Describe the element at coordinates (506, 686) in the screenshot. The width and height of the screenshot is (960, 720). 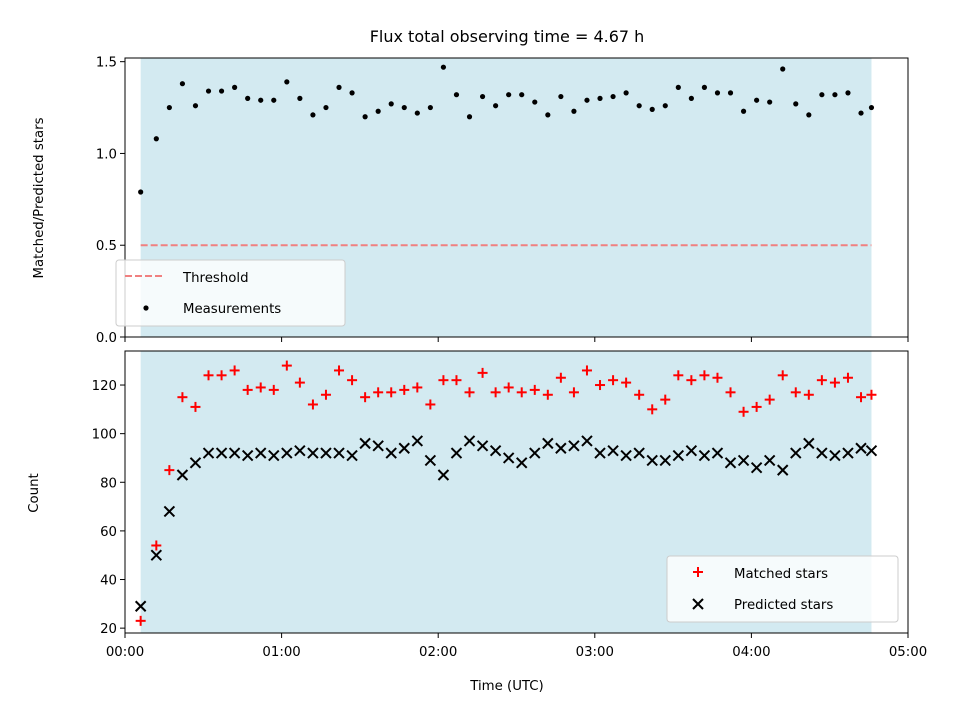
I see `x-axis-title: Time (UTC)` at that location.